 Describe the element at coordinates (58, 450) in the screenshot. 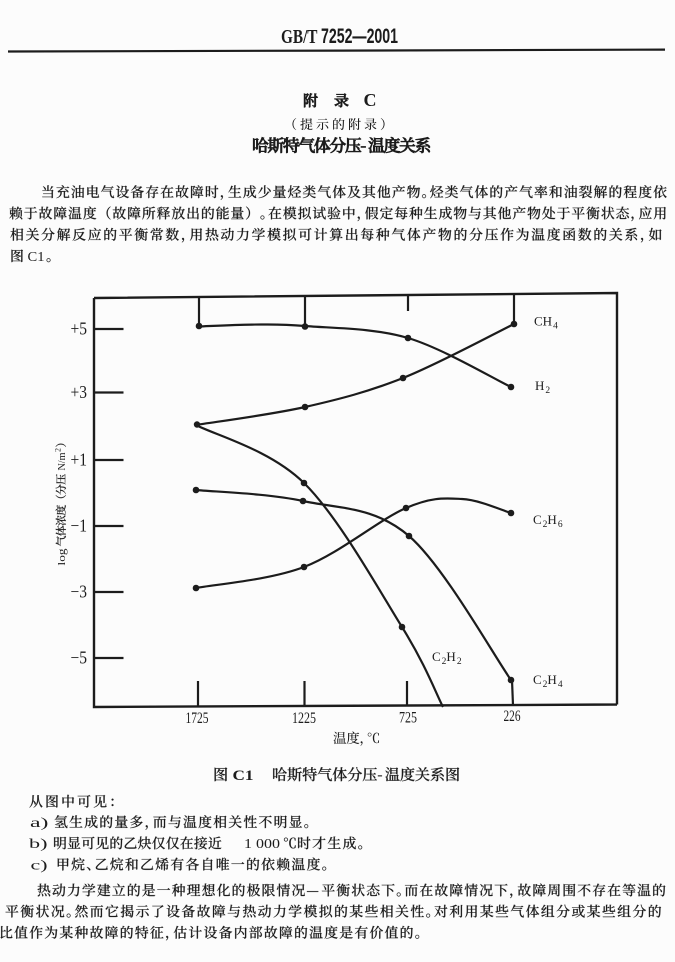

I see `svg-text: 2` at that location.